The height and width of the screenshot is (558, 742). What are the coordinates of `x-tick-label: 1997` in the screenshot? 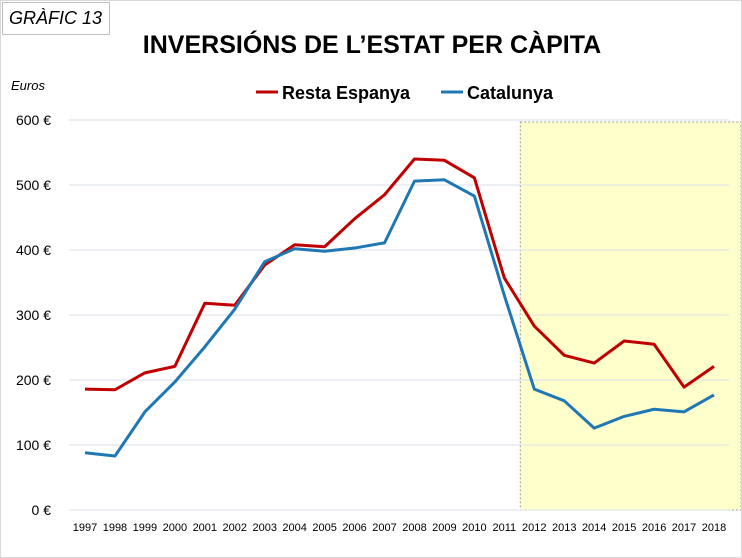 It's located at (85, 528).